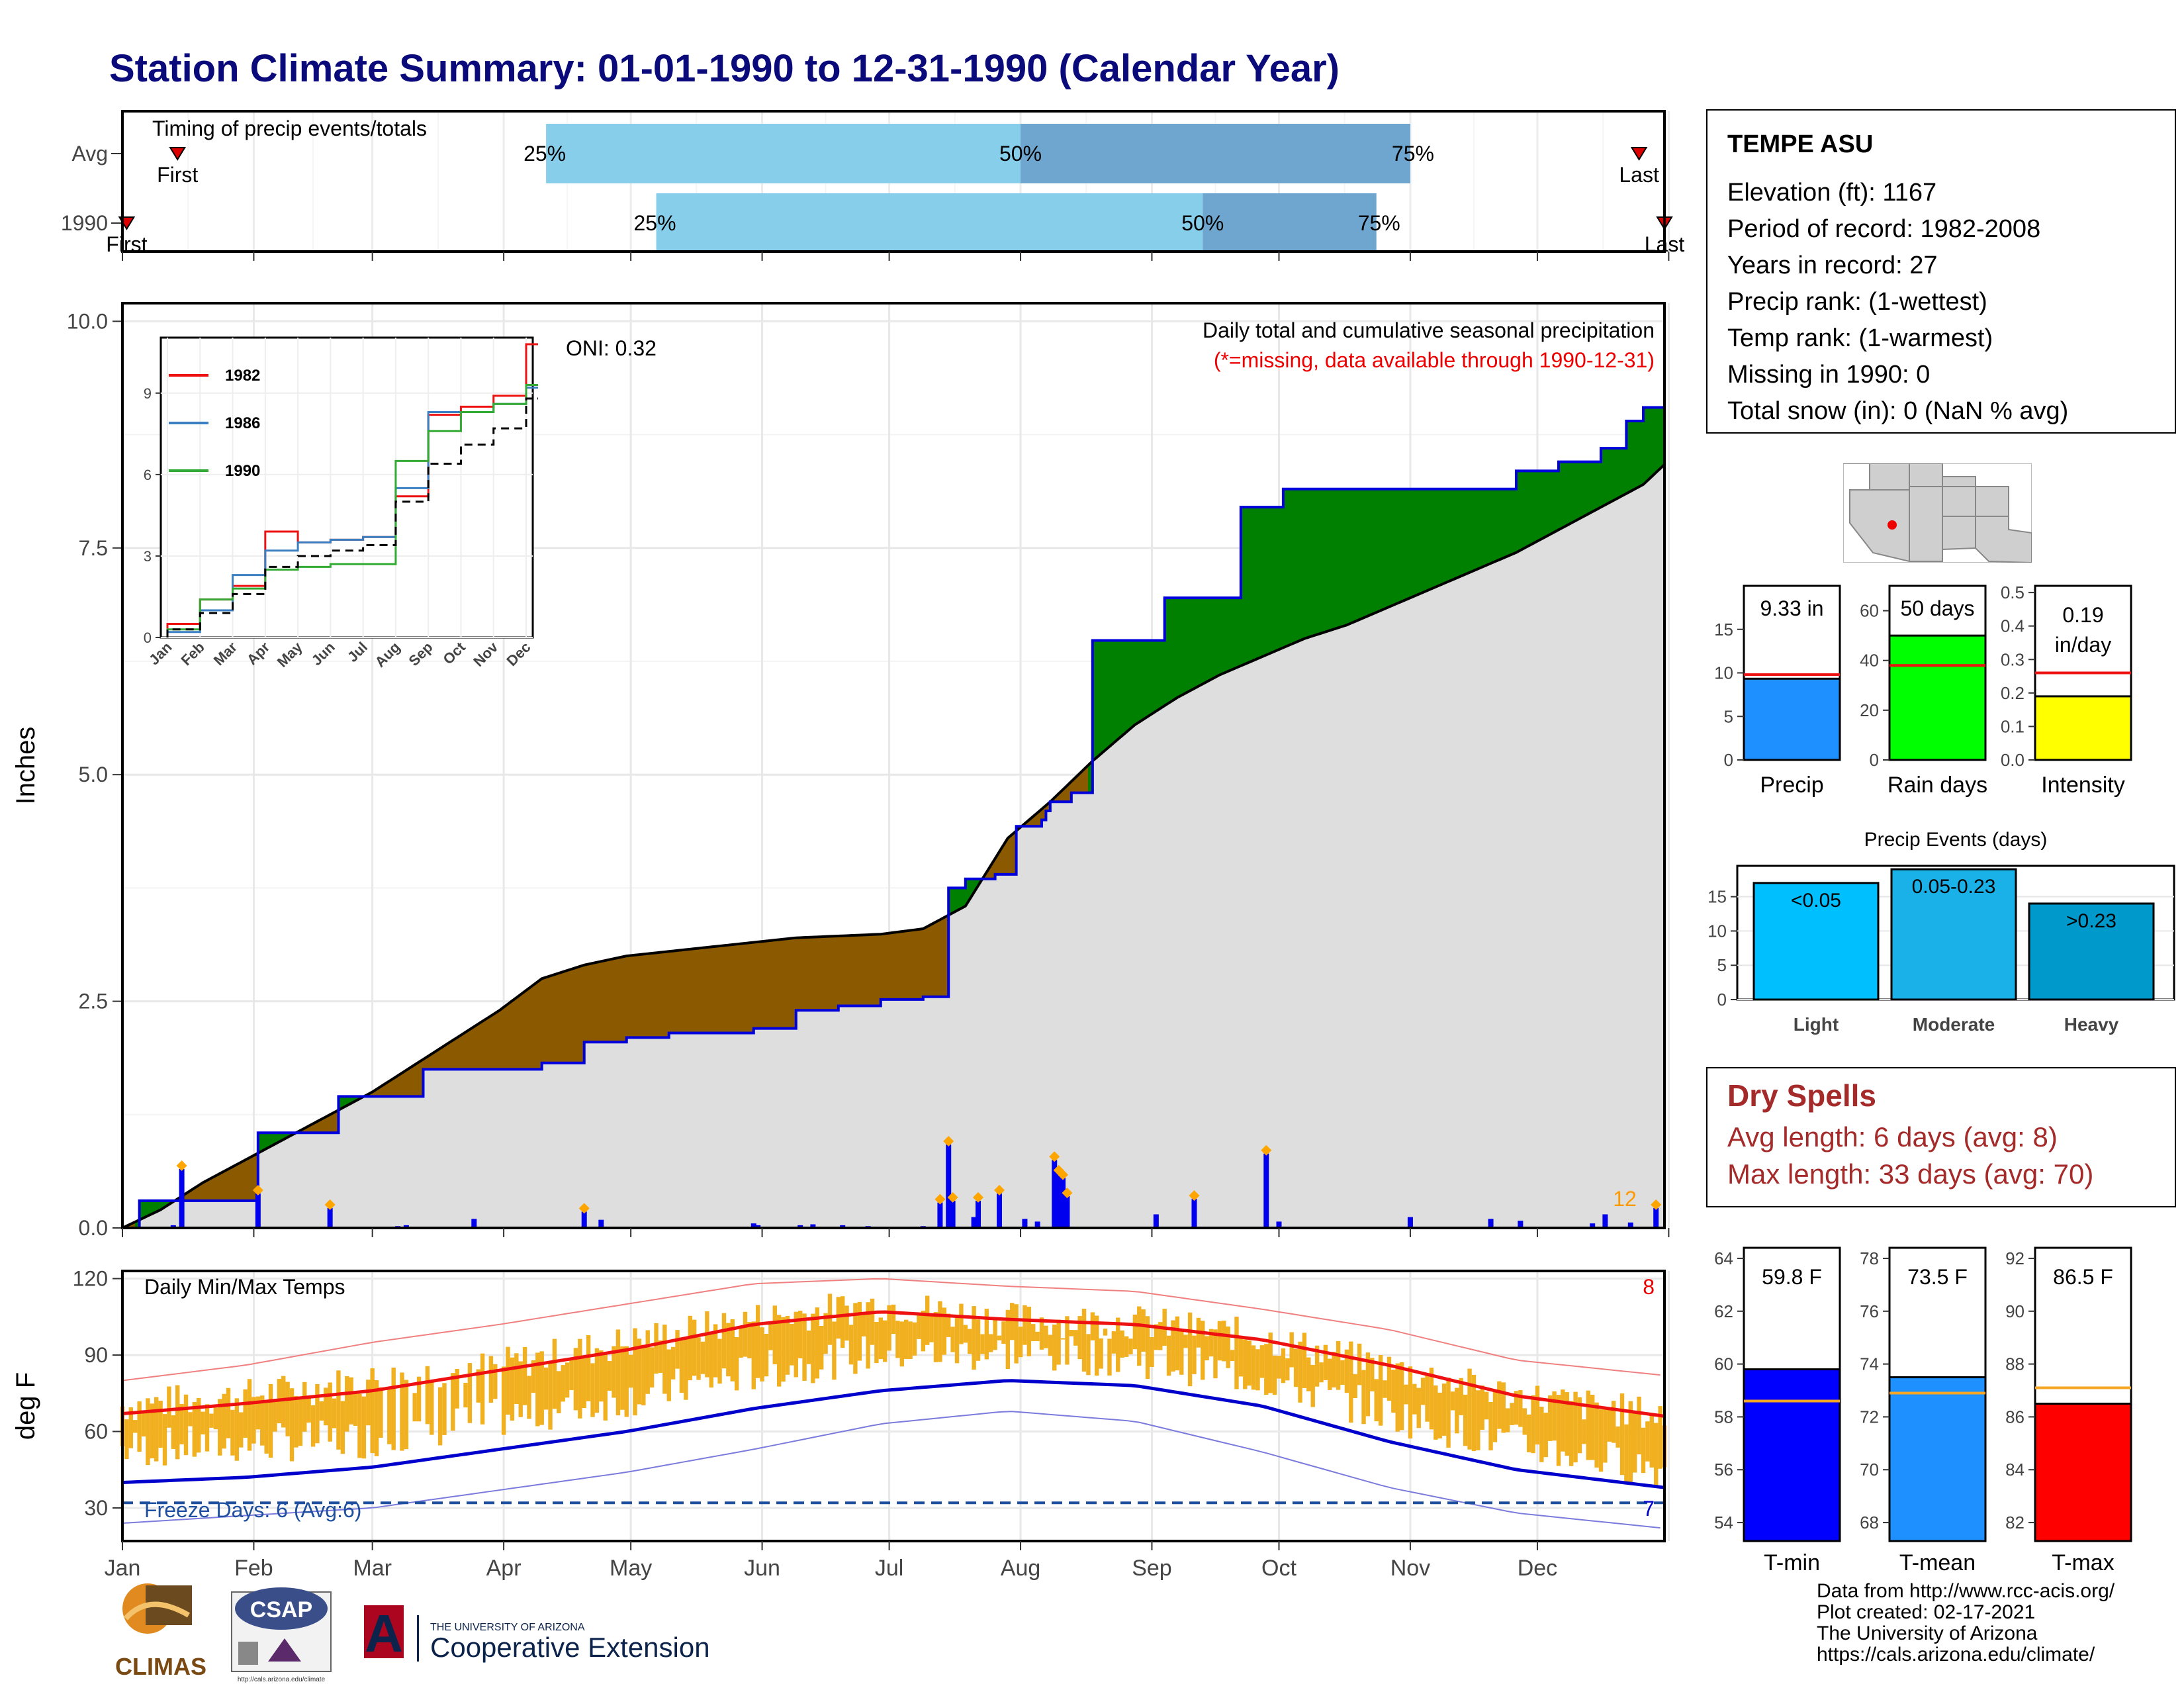  What do you see at coordinates (1723, 629) in the screenshot?
I see `precip-stat-tick-label: 15` at bounding box center [1723, 629].